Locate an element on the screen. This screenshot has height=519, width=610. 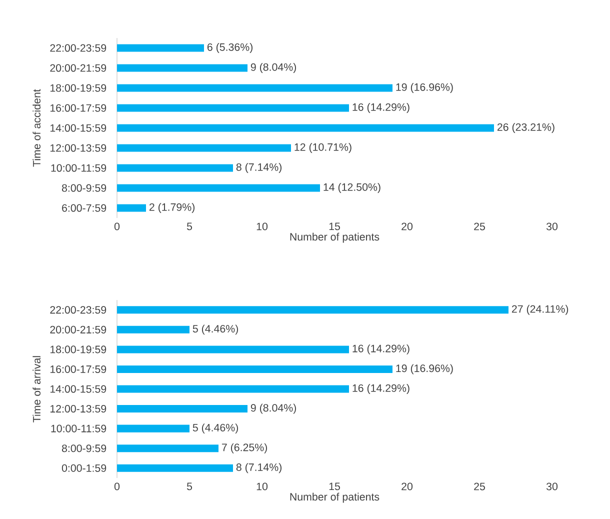
y-tick-label: 0:00-1:59 is located at coordinates (84, 468).